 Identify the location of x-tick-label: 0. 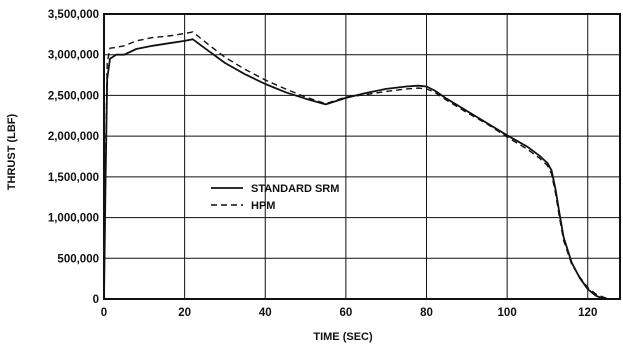
(104, 313).